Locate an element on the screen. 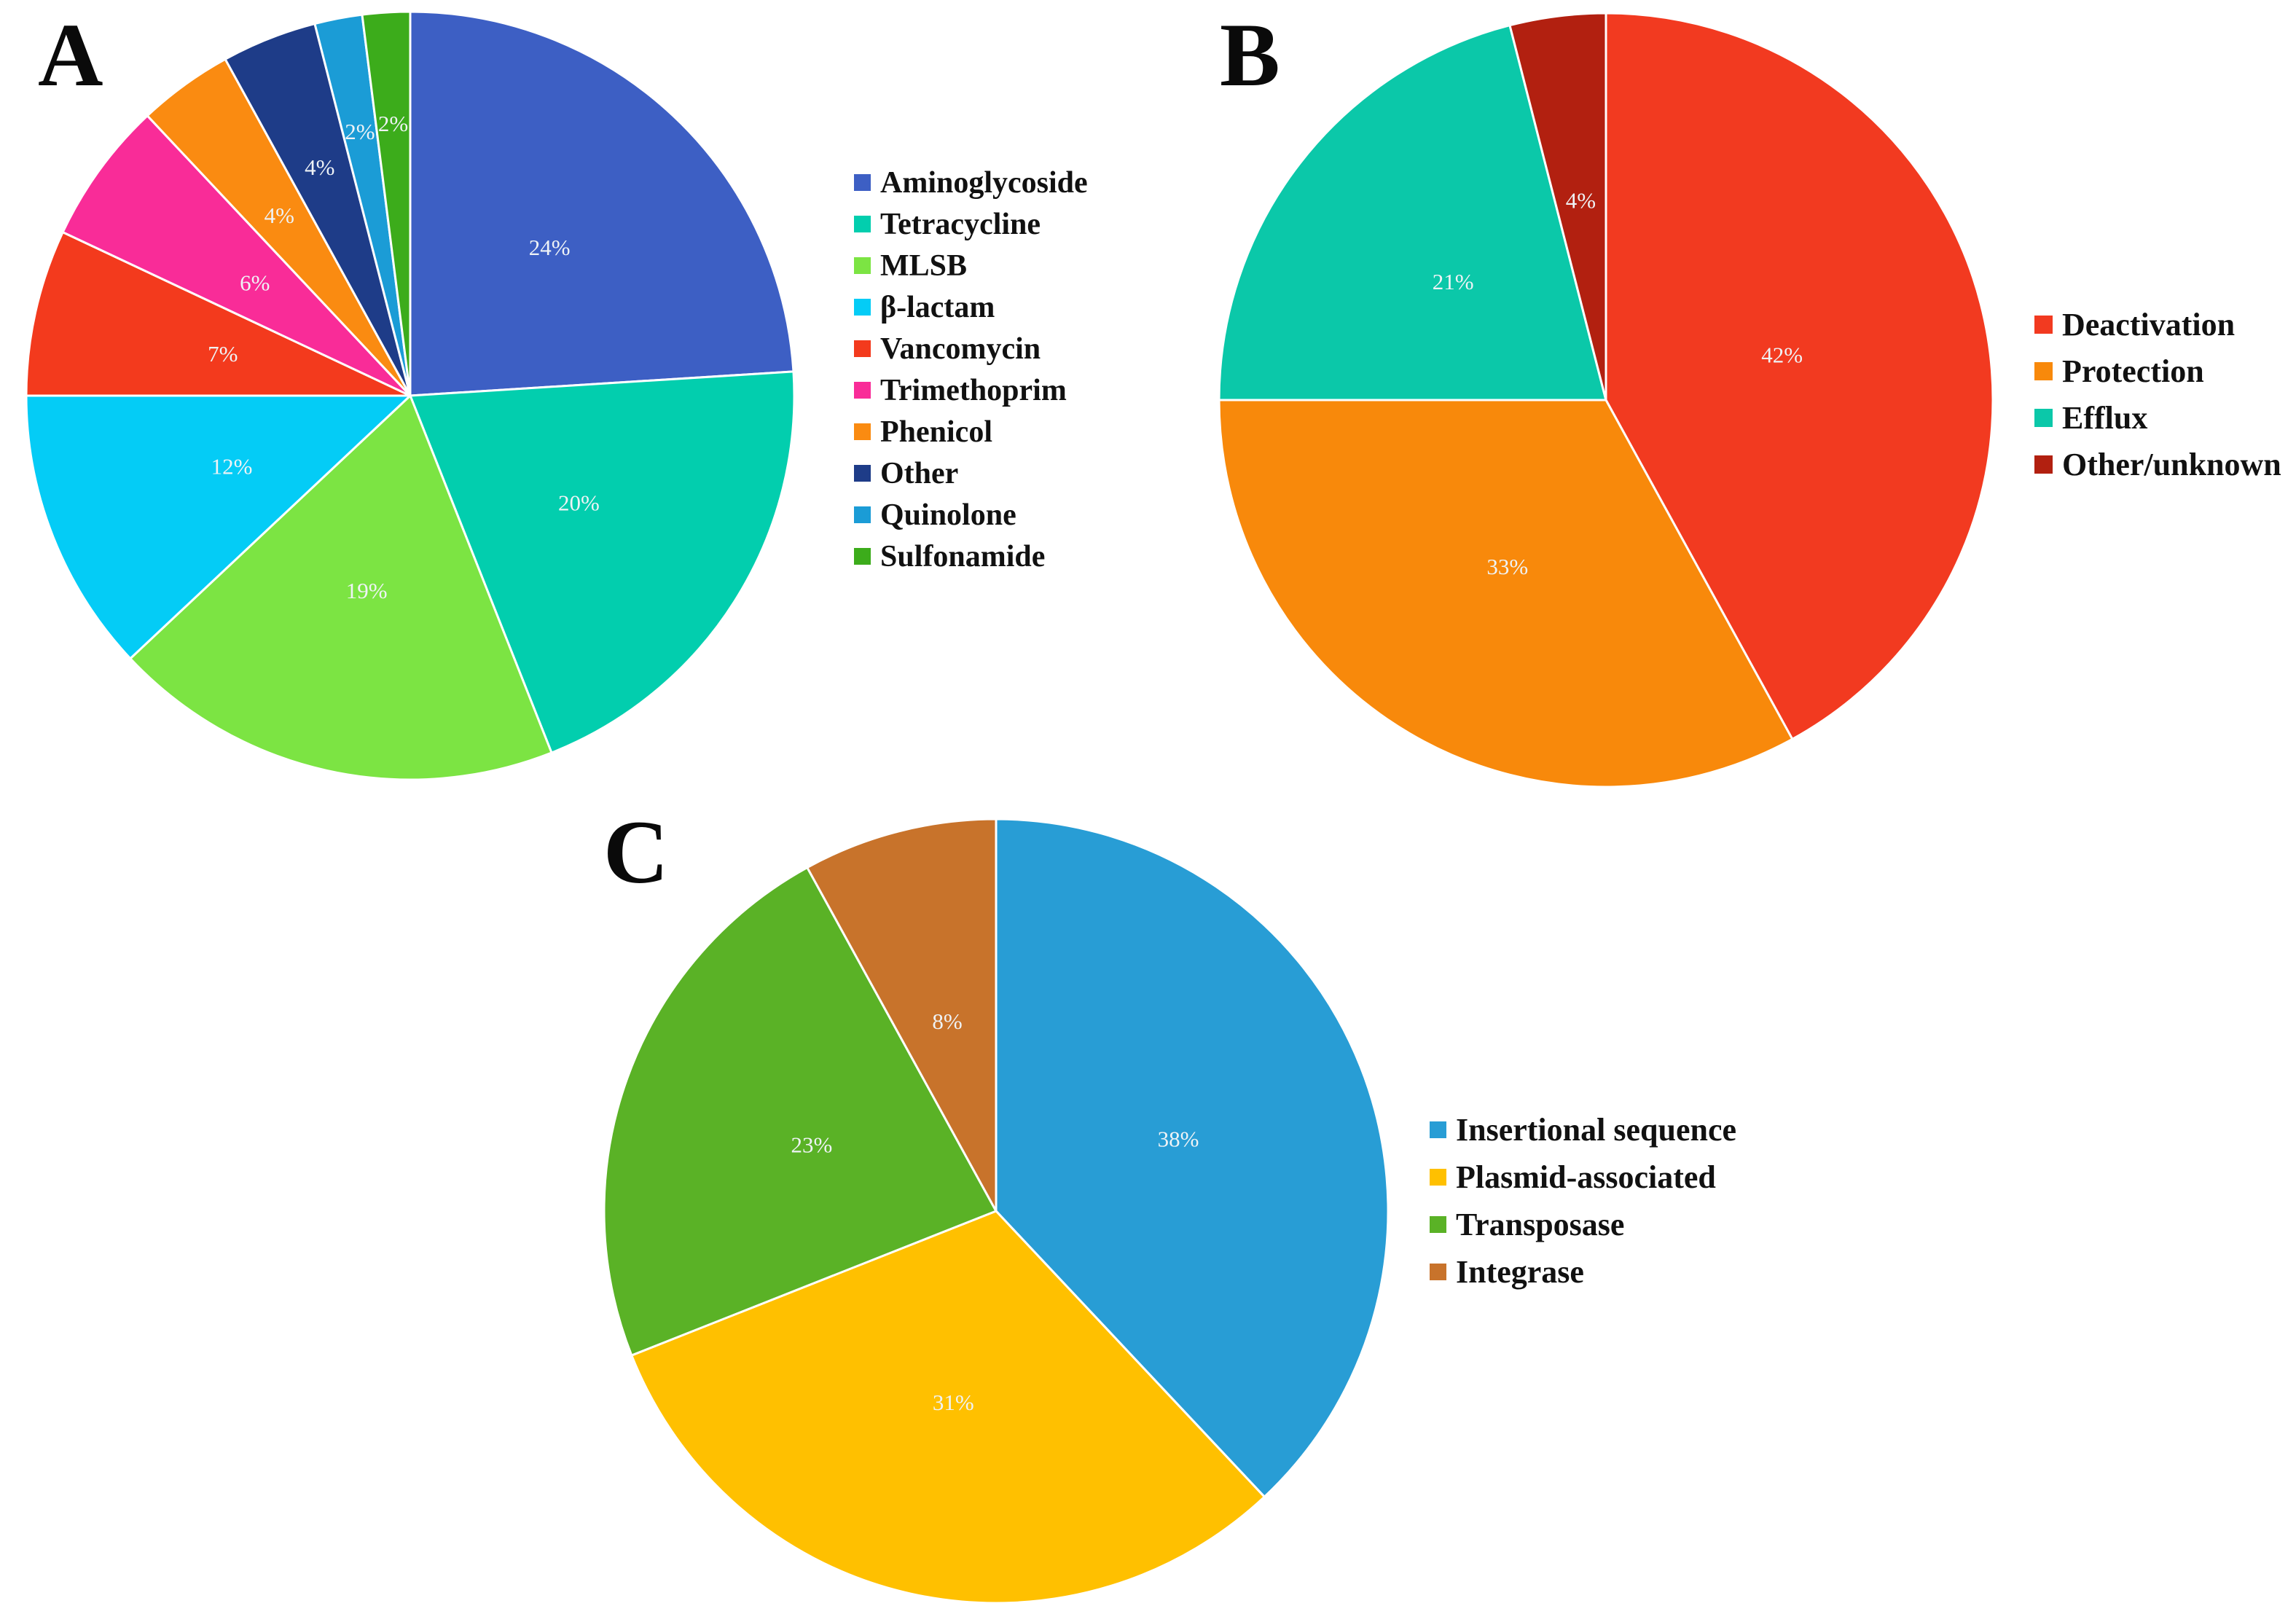  slice-value-label: 21% is located at coordinates (1453, 281).